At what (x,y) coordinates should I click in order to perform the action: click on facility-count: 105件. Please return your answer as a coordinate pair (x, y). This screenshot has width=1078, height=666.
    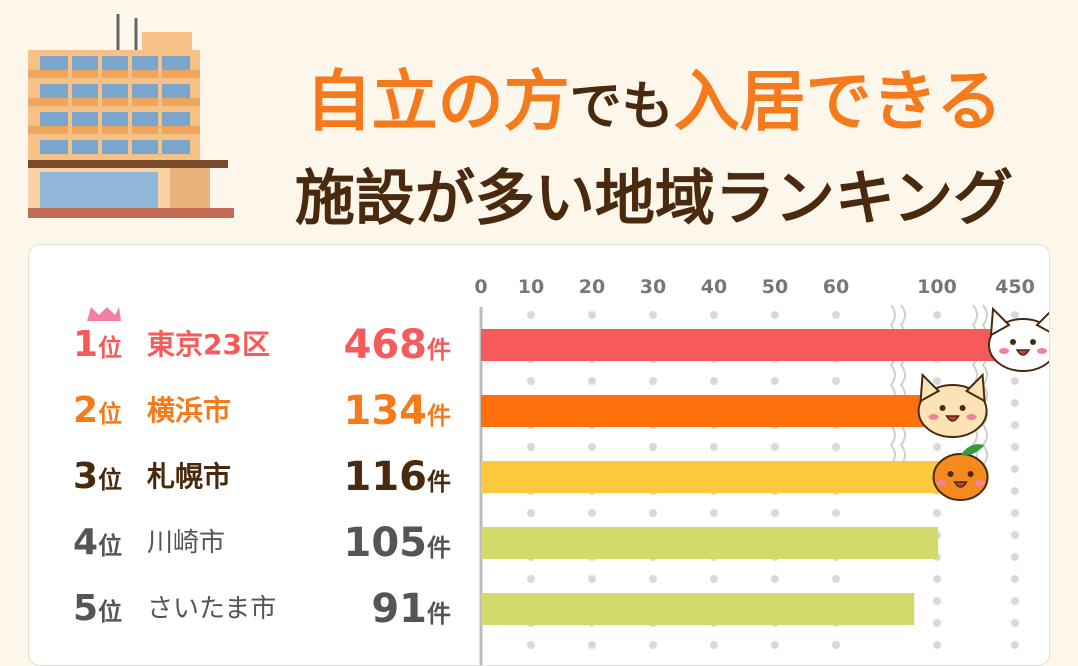
    Looking at the image, I should click on (395, 544).